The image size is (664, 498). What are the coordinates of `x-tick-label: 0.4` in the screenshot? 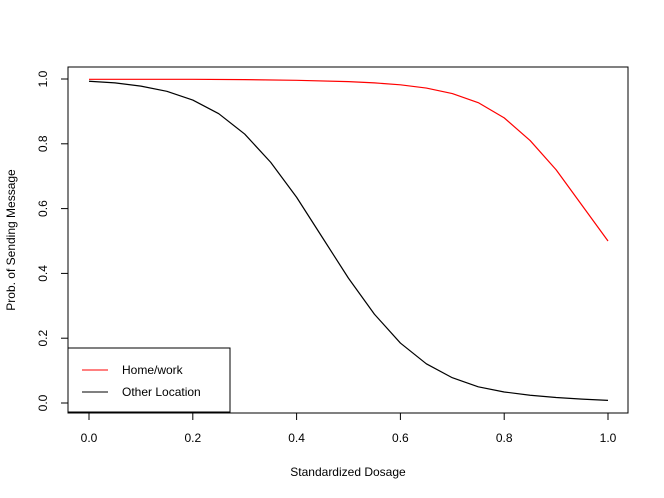 It's located at (296, 438).